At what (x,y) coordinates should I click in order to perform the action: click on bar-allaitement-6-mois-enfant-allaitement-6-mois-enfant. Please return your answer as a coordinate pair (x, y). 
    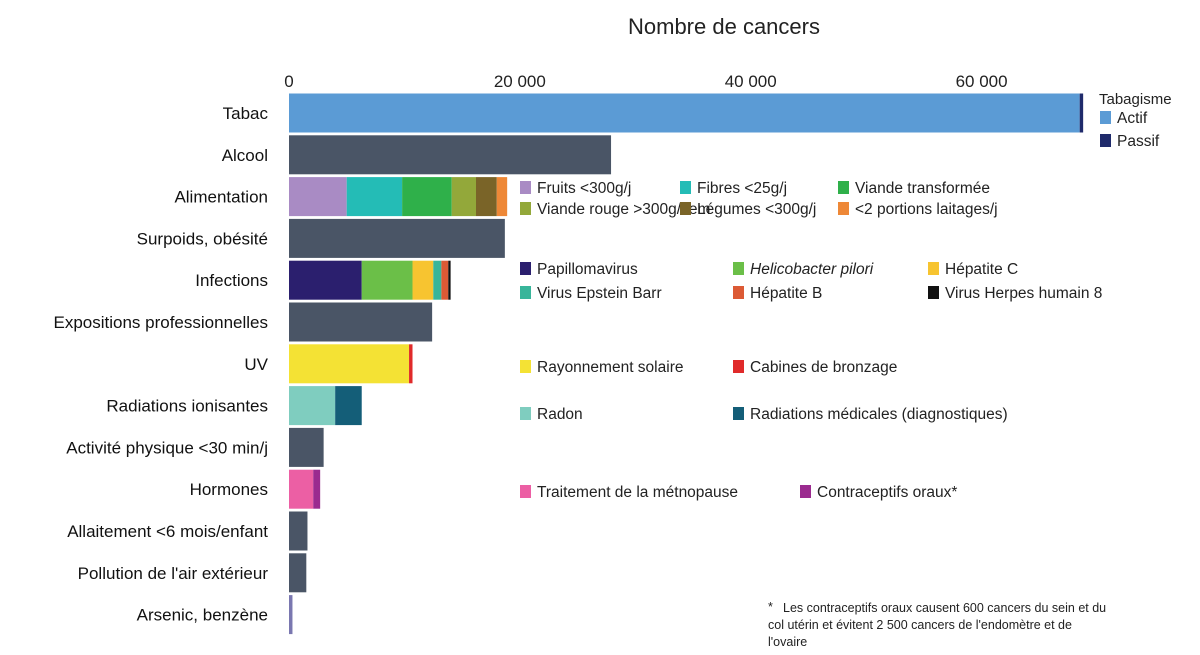
    Looking at the image, I should click on (298, 531).